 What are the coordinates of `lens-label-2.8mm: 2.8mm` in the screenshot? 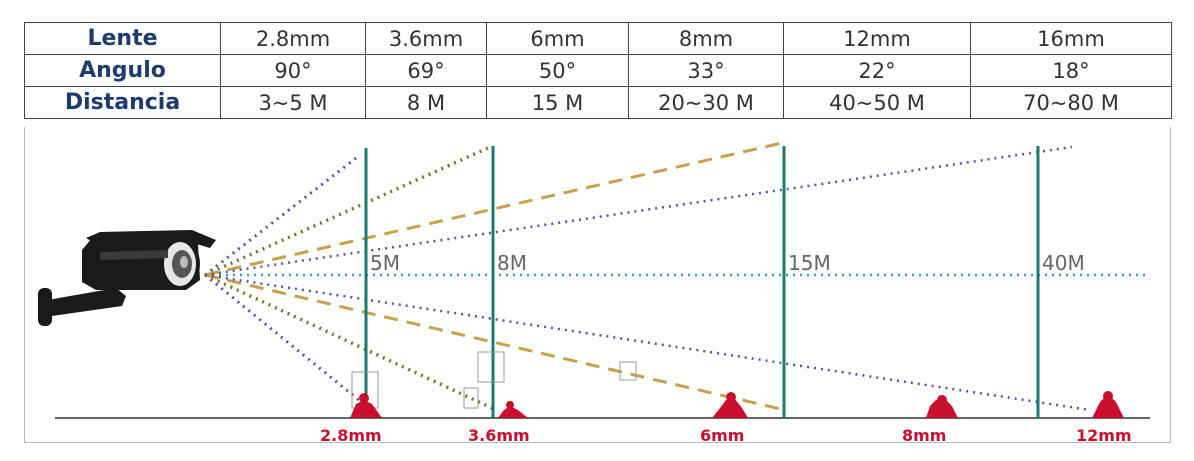 It's located at (351, 435).